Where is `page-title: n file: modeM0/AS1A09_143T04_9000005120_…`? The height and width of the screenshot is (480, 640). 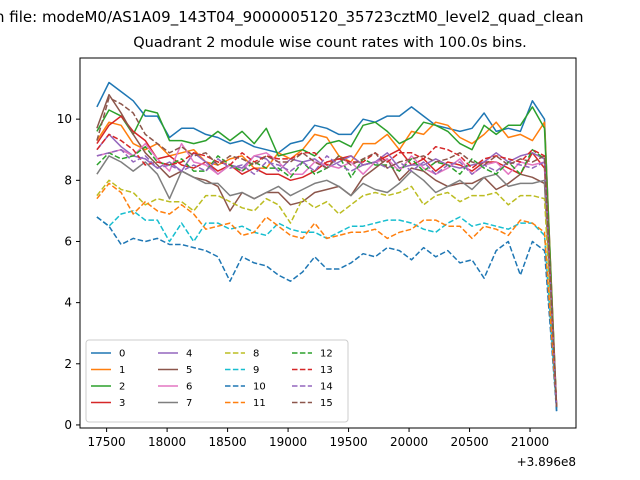
page-title: n file: modeM0/AS1A09_143T04_9000005120_… is located at coordinates (292, 17).